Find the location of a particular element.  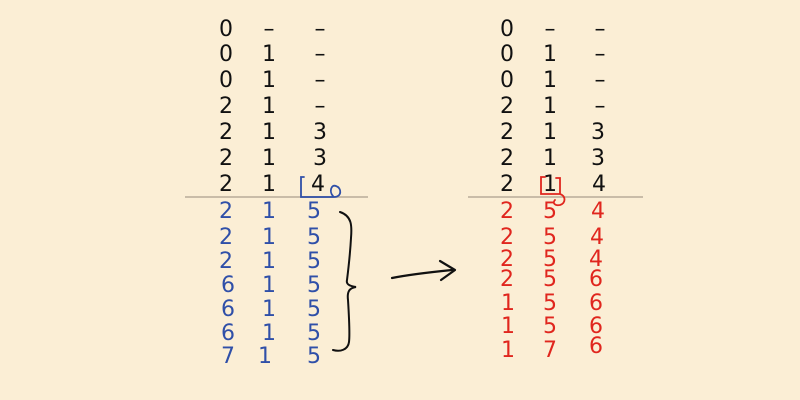

right-bottom-cell: 7 is located at coordinates (550, 350).